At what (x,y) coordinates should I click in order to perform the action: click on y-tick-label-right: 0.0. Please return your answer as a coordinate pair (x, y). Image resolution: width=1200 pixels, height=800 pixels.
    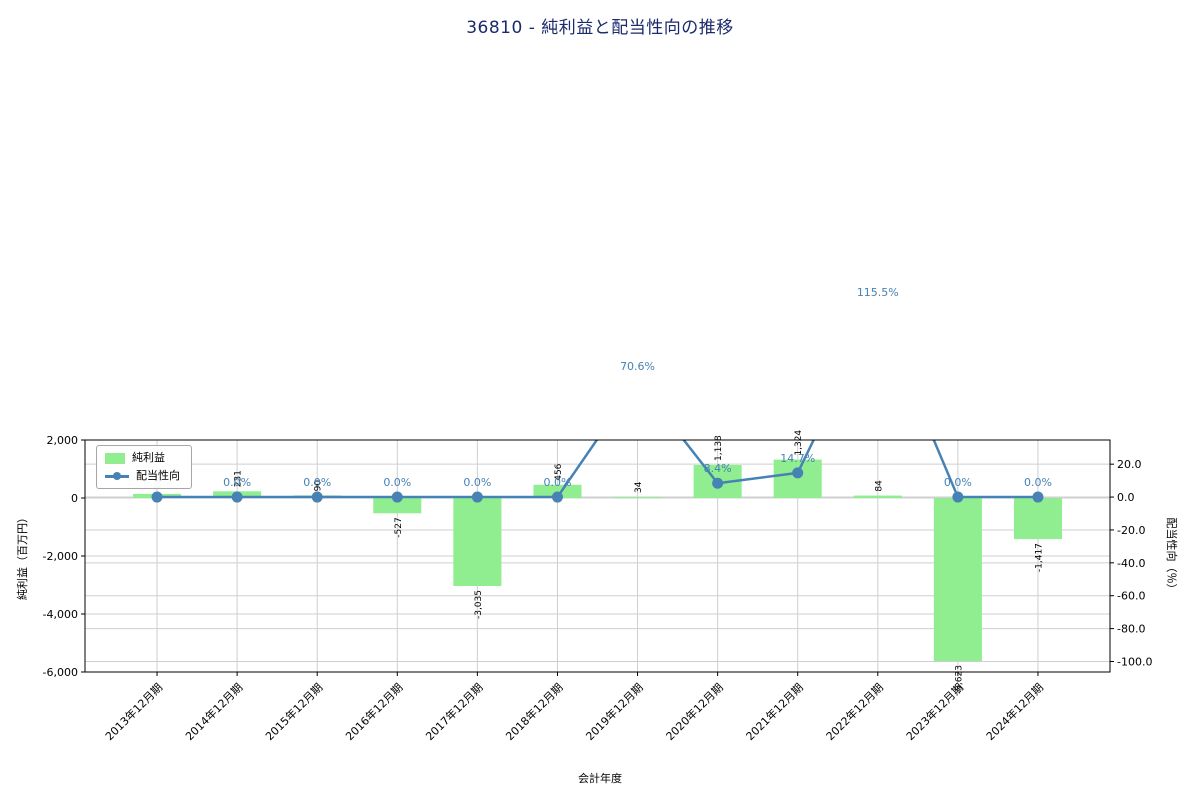
    Looking at the image, I should click on (1126, 497).